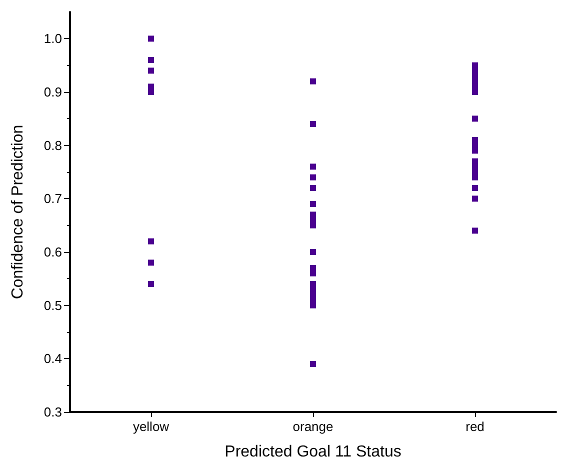 This screenshot has width=566, height=475. I want to click on x-tick-label: red, so click(475, 426).